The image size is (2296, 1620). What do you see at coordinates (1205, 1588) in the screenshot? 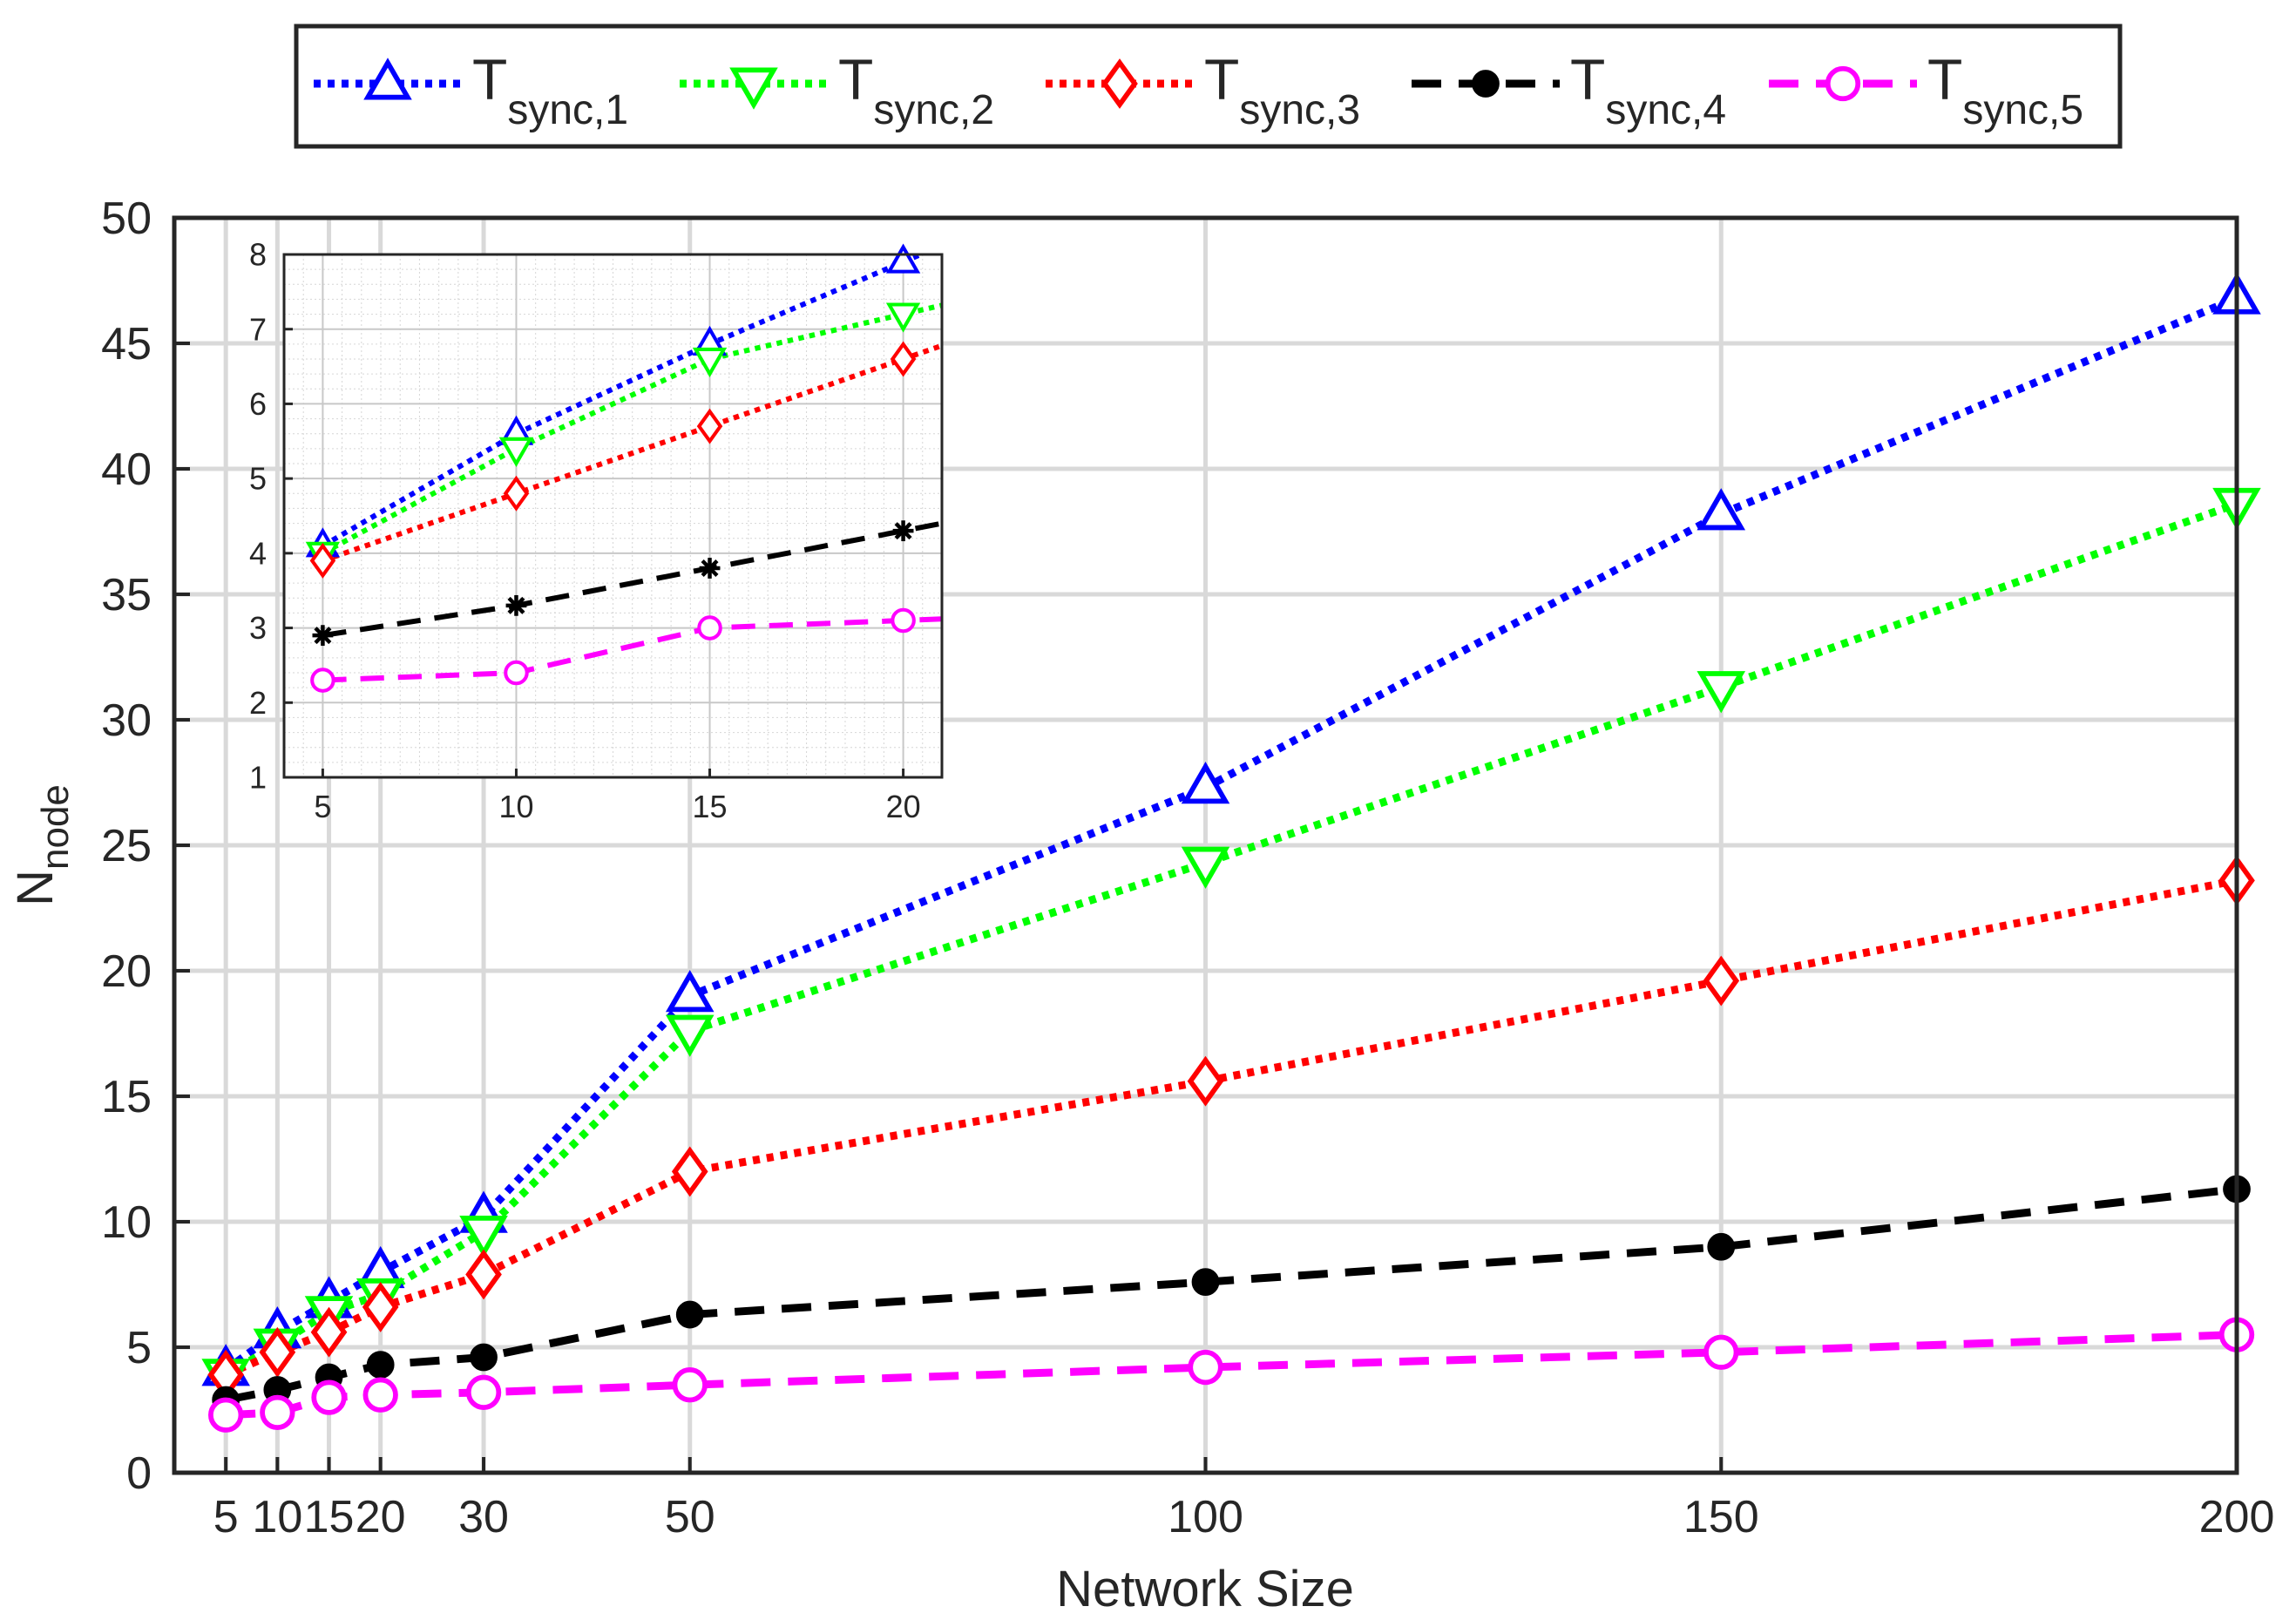
I see `x-axis-label: Network Size` at bounding box center [1205, 1588].